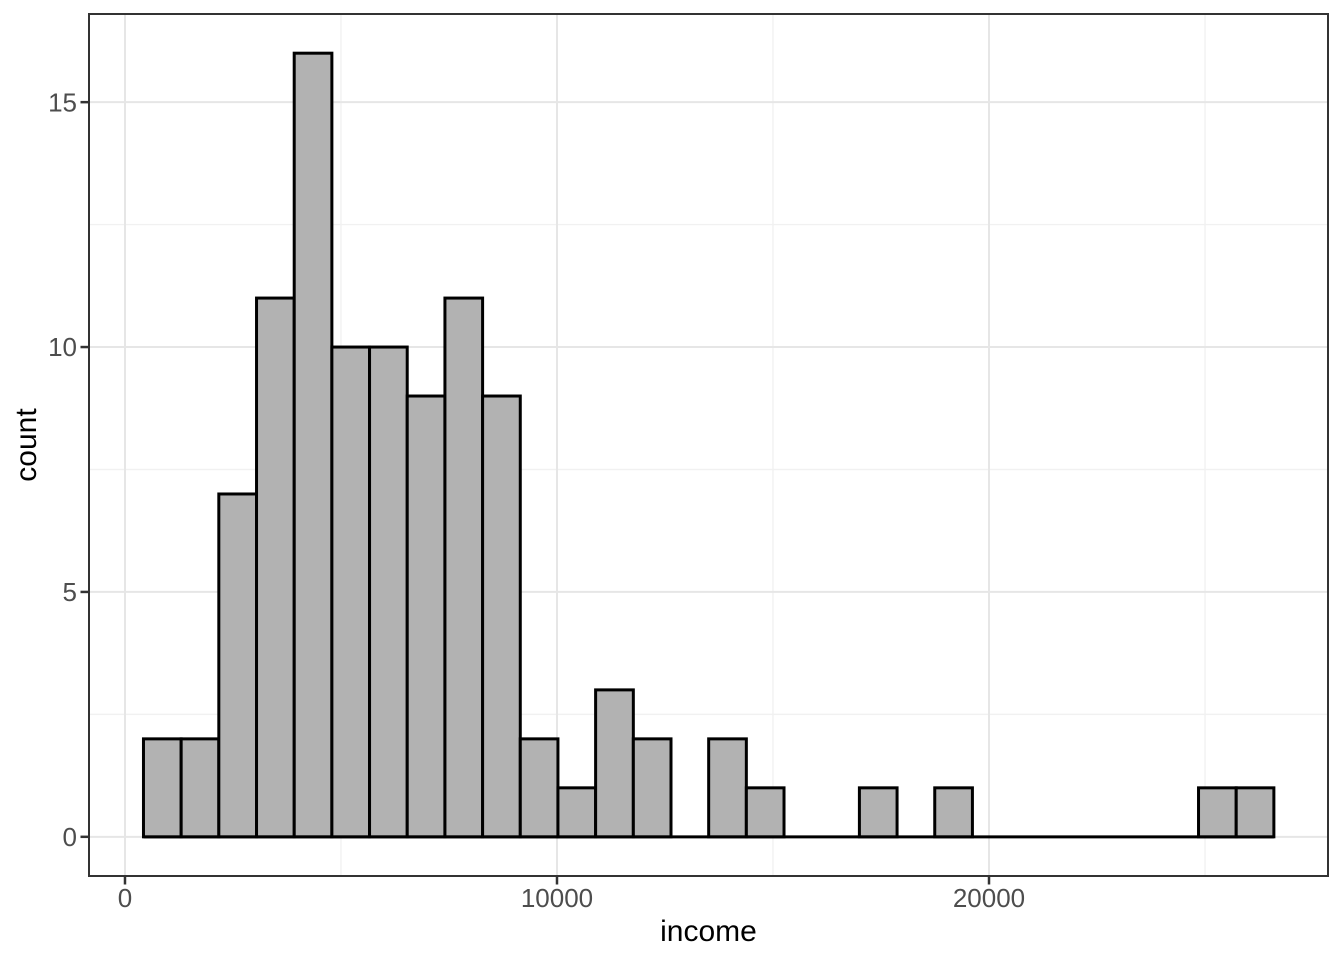 The width and height of the screenshot is (1344, 960). I want to click on y-tick-label: 10, so click(62, 347).